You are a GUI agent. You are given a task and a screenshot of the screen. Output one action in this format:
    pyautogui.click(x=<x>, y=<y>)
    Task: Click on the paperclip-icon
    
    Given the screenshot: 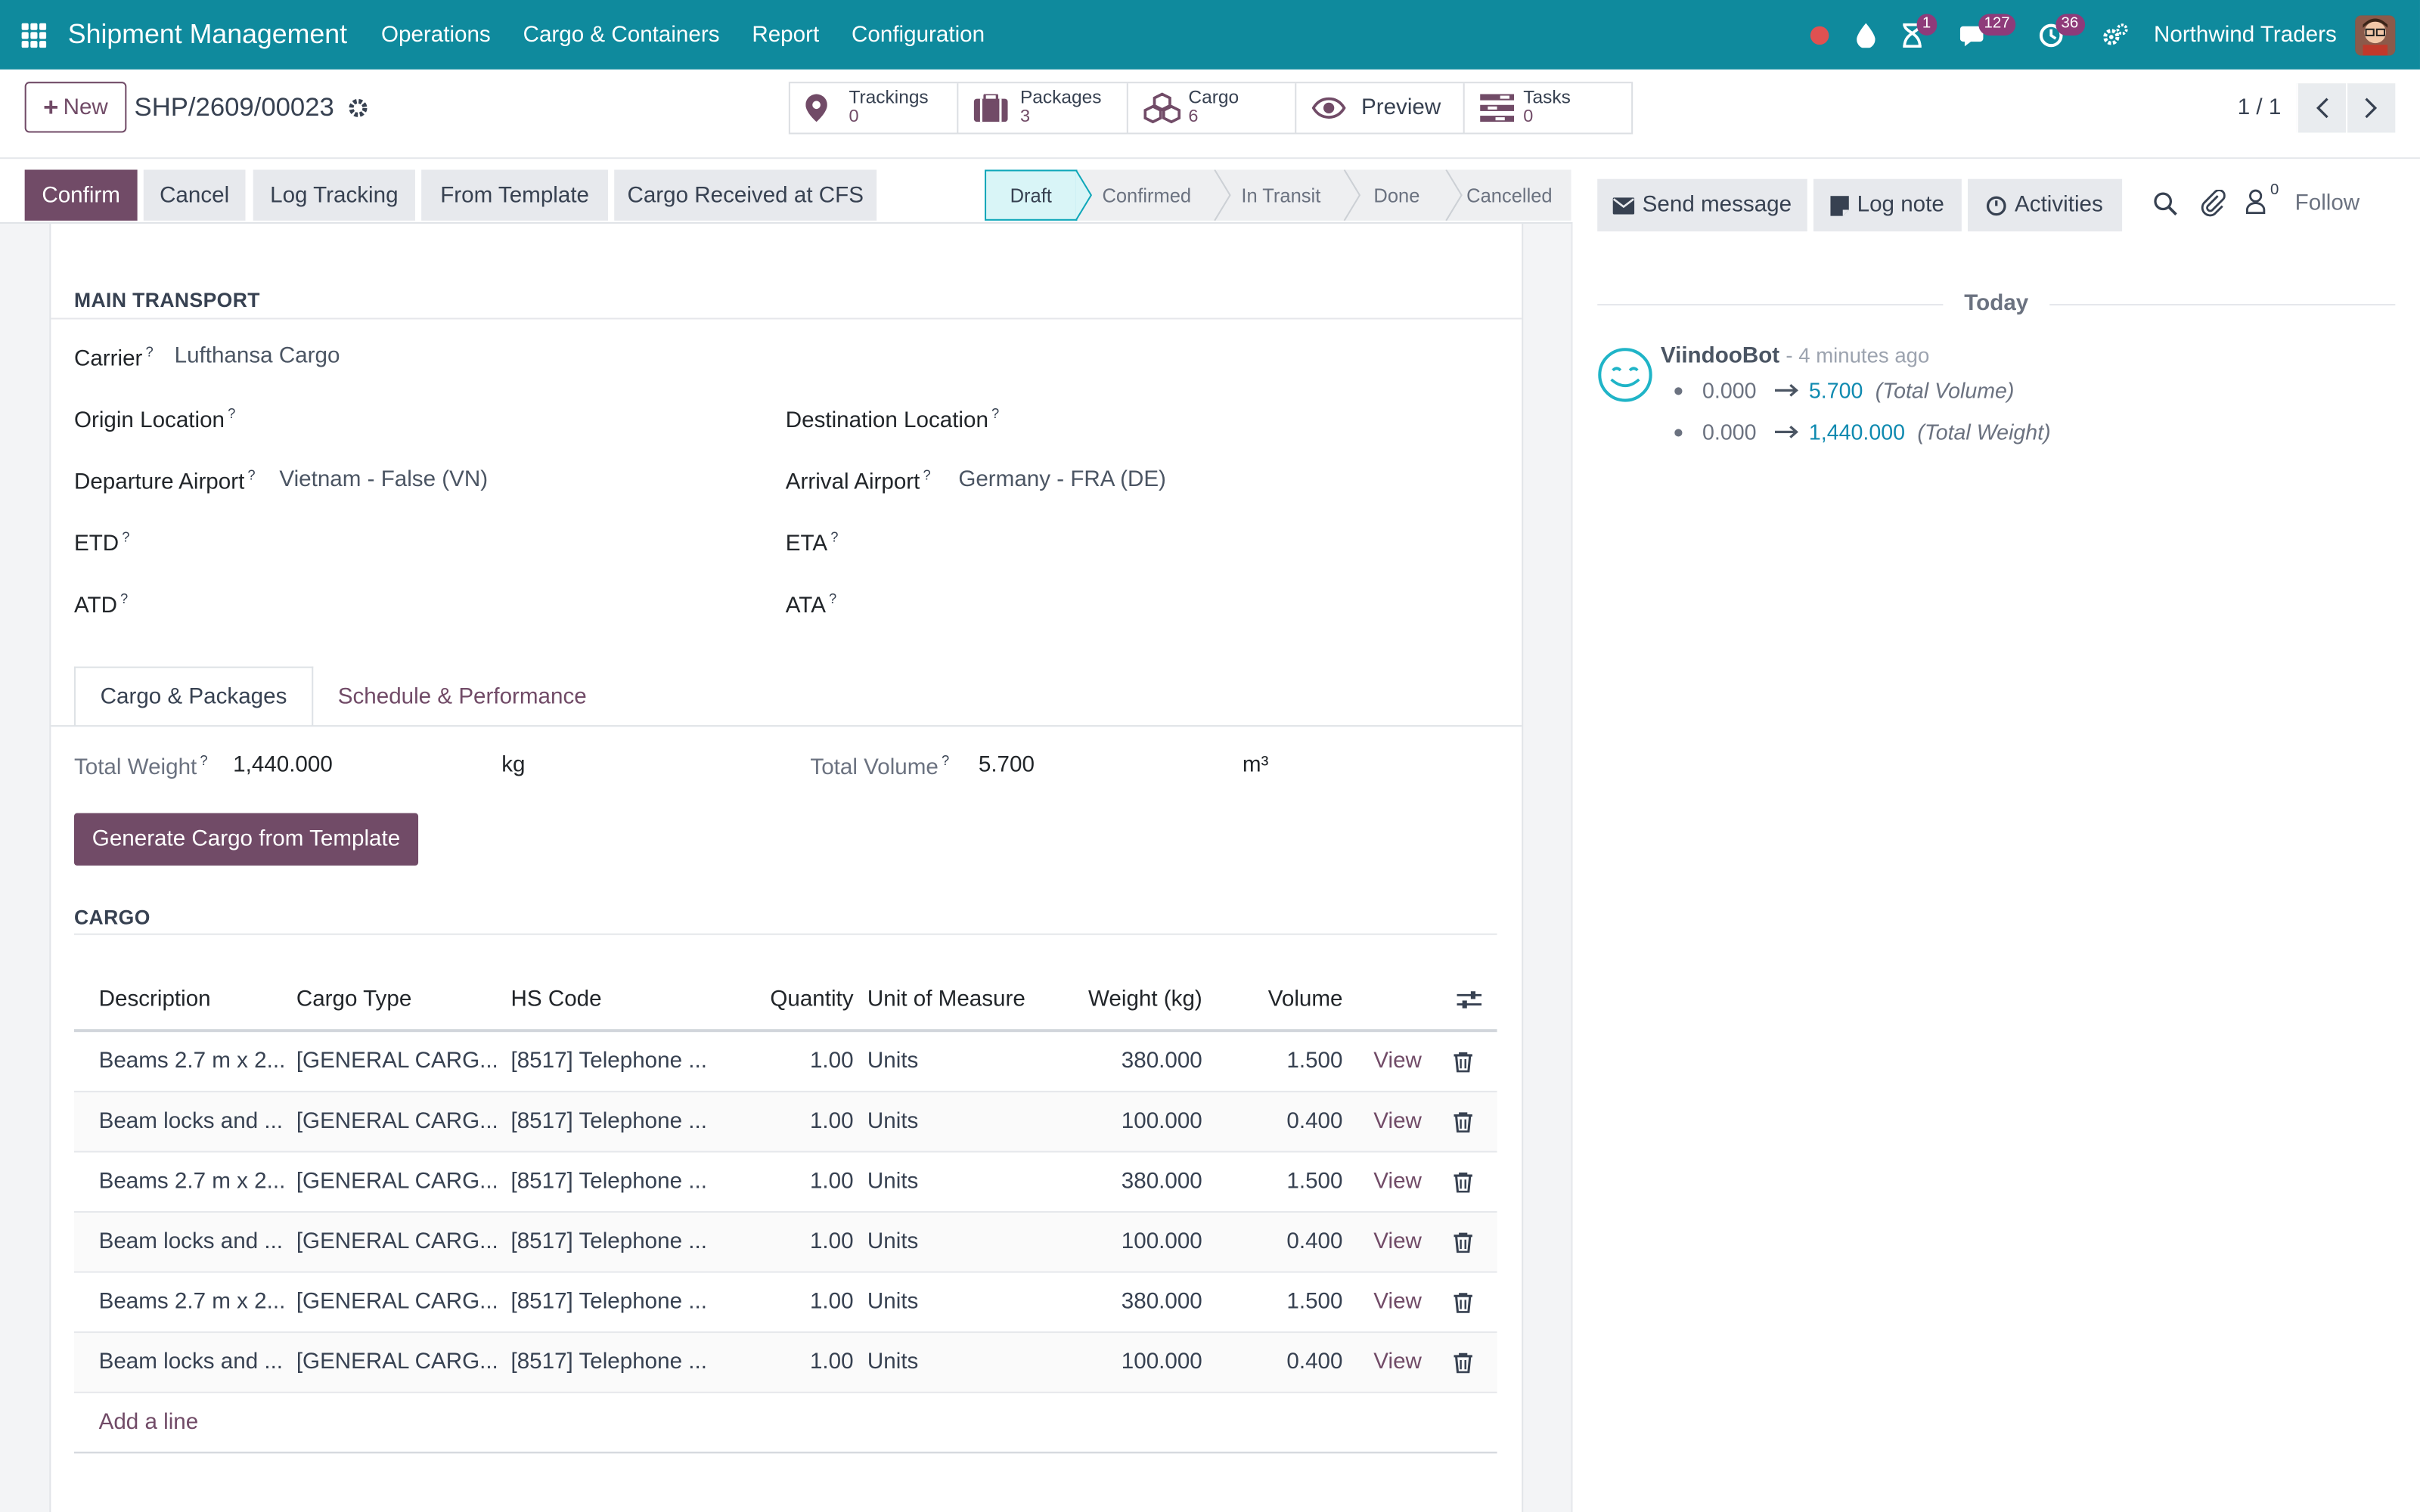 What is the action you would take?
    pyautogui.click(x=2213, y=206)
    